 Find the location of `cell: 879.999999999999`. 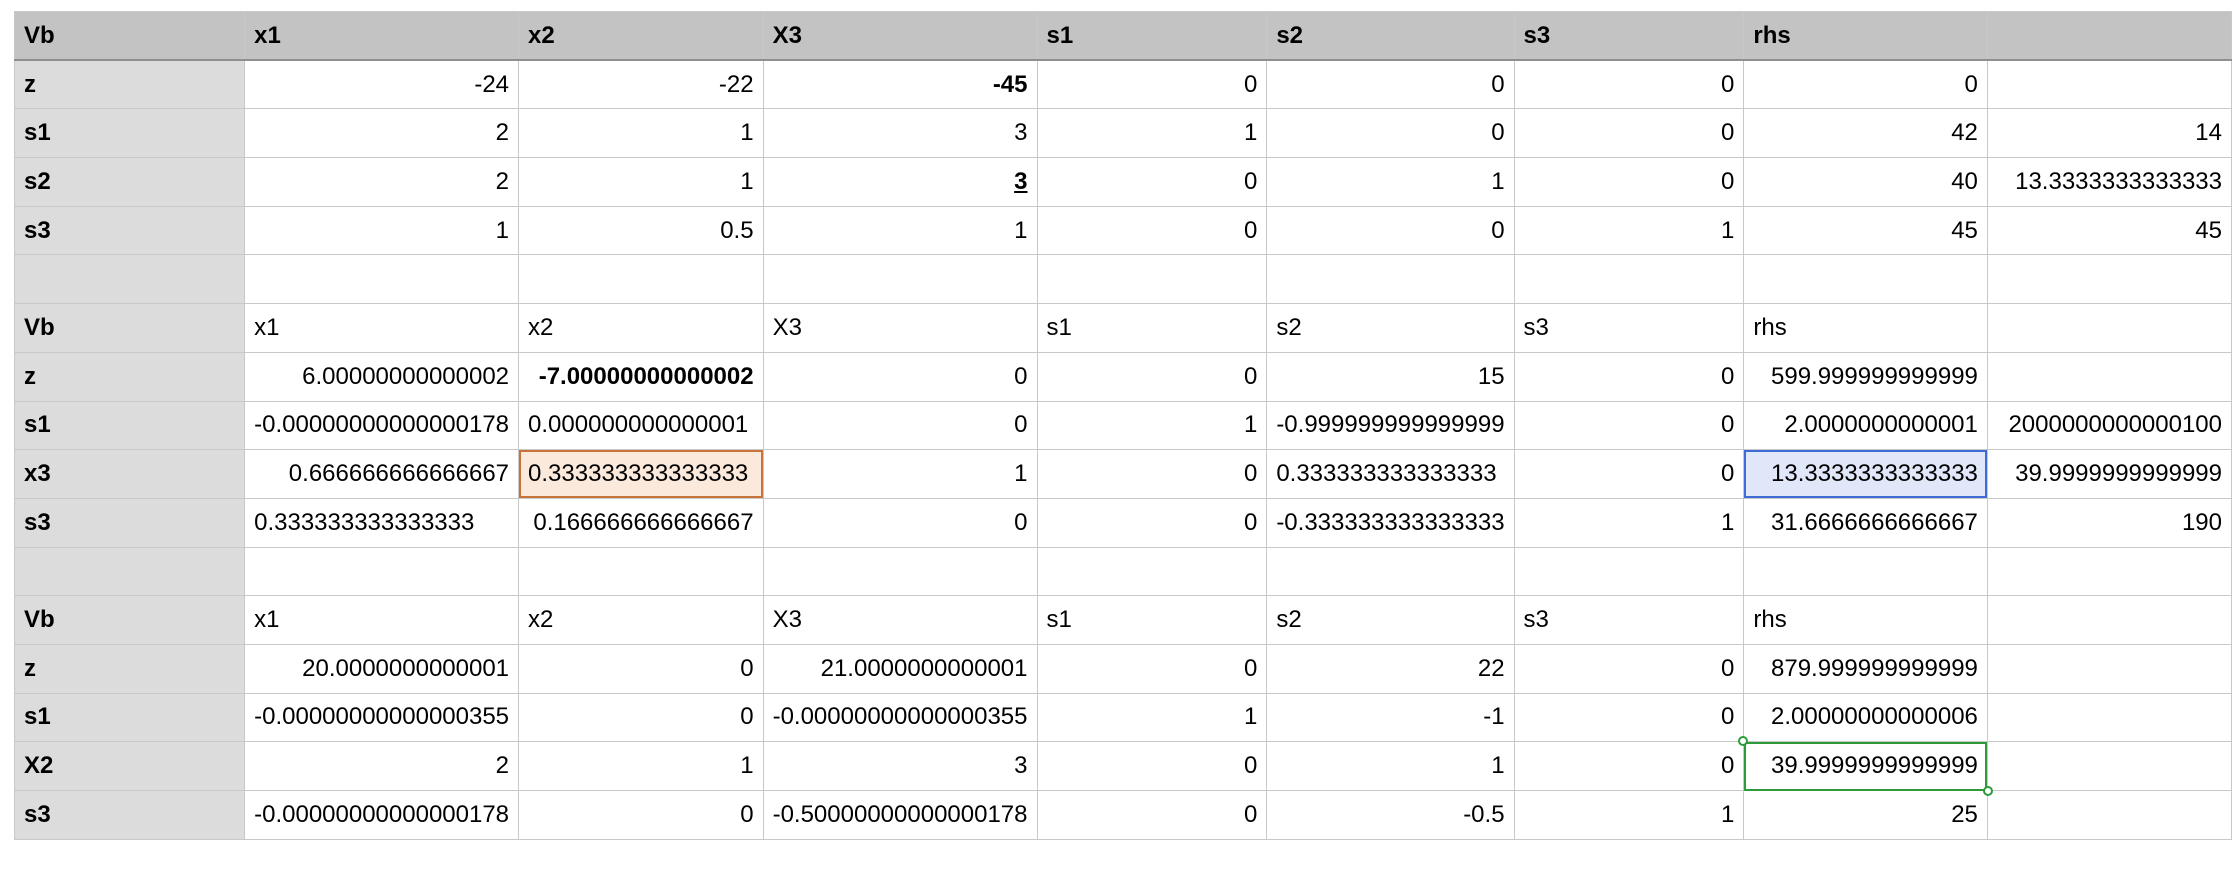

cell: 879.999999999999 is located at coordinates (1865, 668).